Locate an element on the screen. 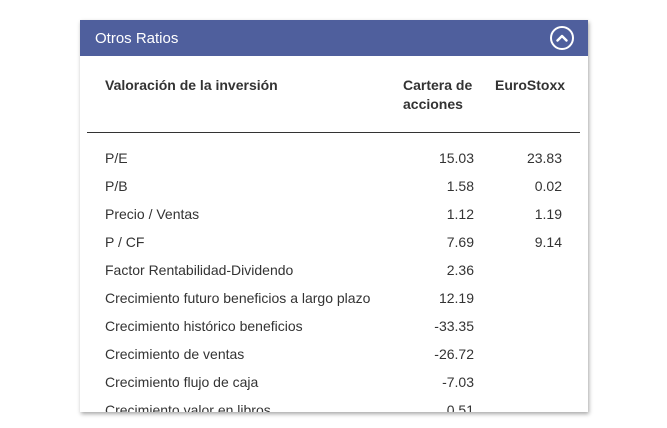 This screenshot has height=428, width=667. eurostoxx-value: 9.14 is located at coordinates (548, 242).